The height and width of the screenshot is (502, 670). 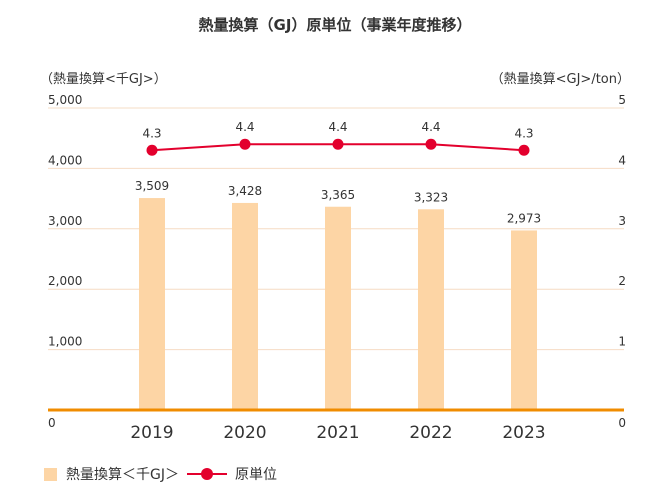 I want to click on left-axis-label: （熱量換算<千GJ>）, so click(x=103, y=79).